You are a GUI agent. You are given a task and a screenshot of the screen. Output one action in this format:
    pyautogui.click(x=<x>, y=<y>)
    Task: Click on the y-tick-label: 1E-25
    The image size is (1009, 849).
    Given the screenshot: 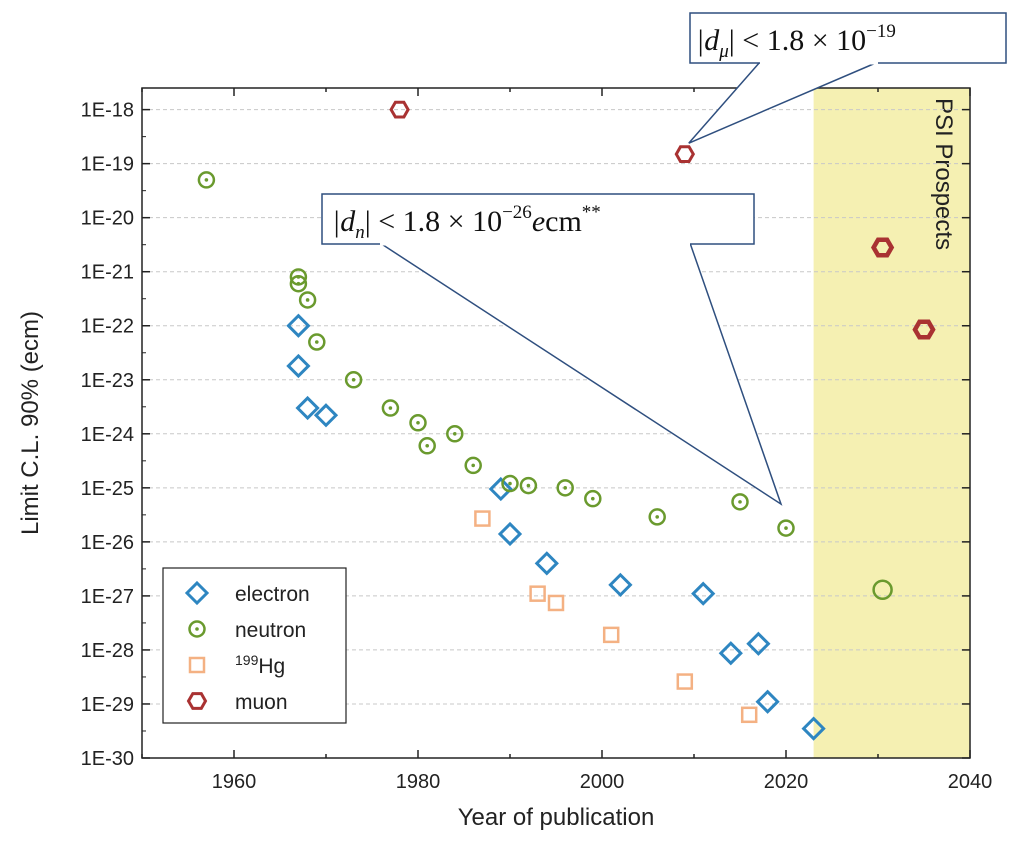 What is the action you would take?
    pyautogui.click(x=107, y=489)
    